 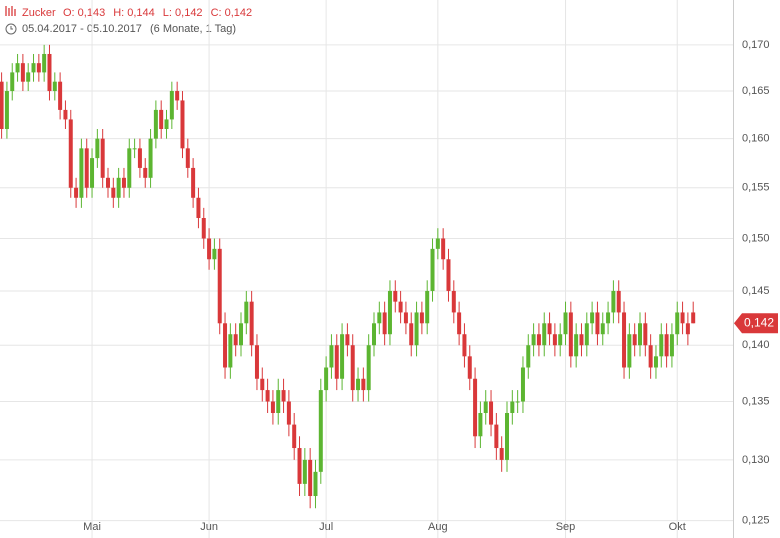 I want to click on y-tick-label: 0,165, so click(x=756, y=91).